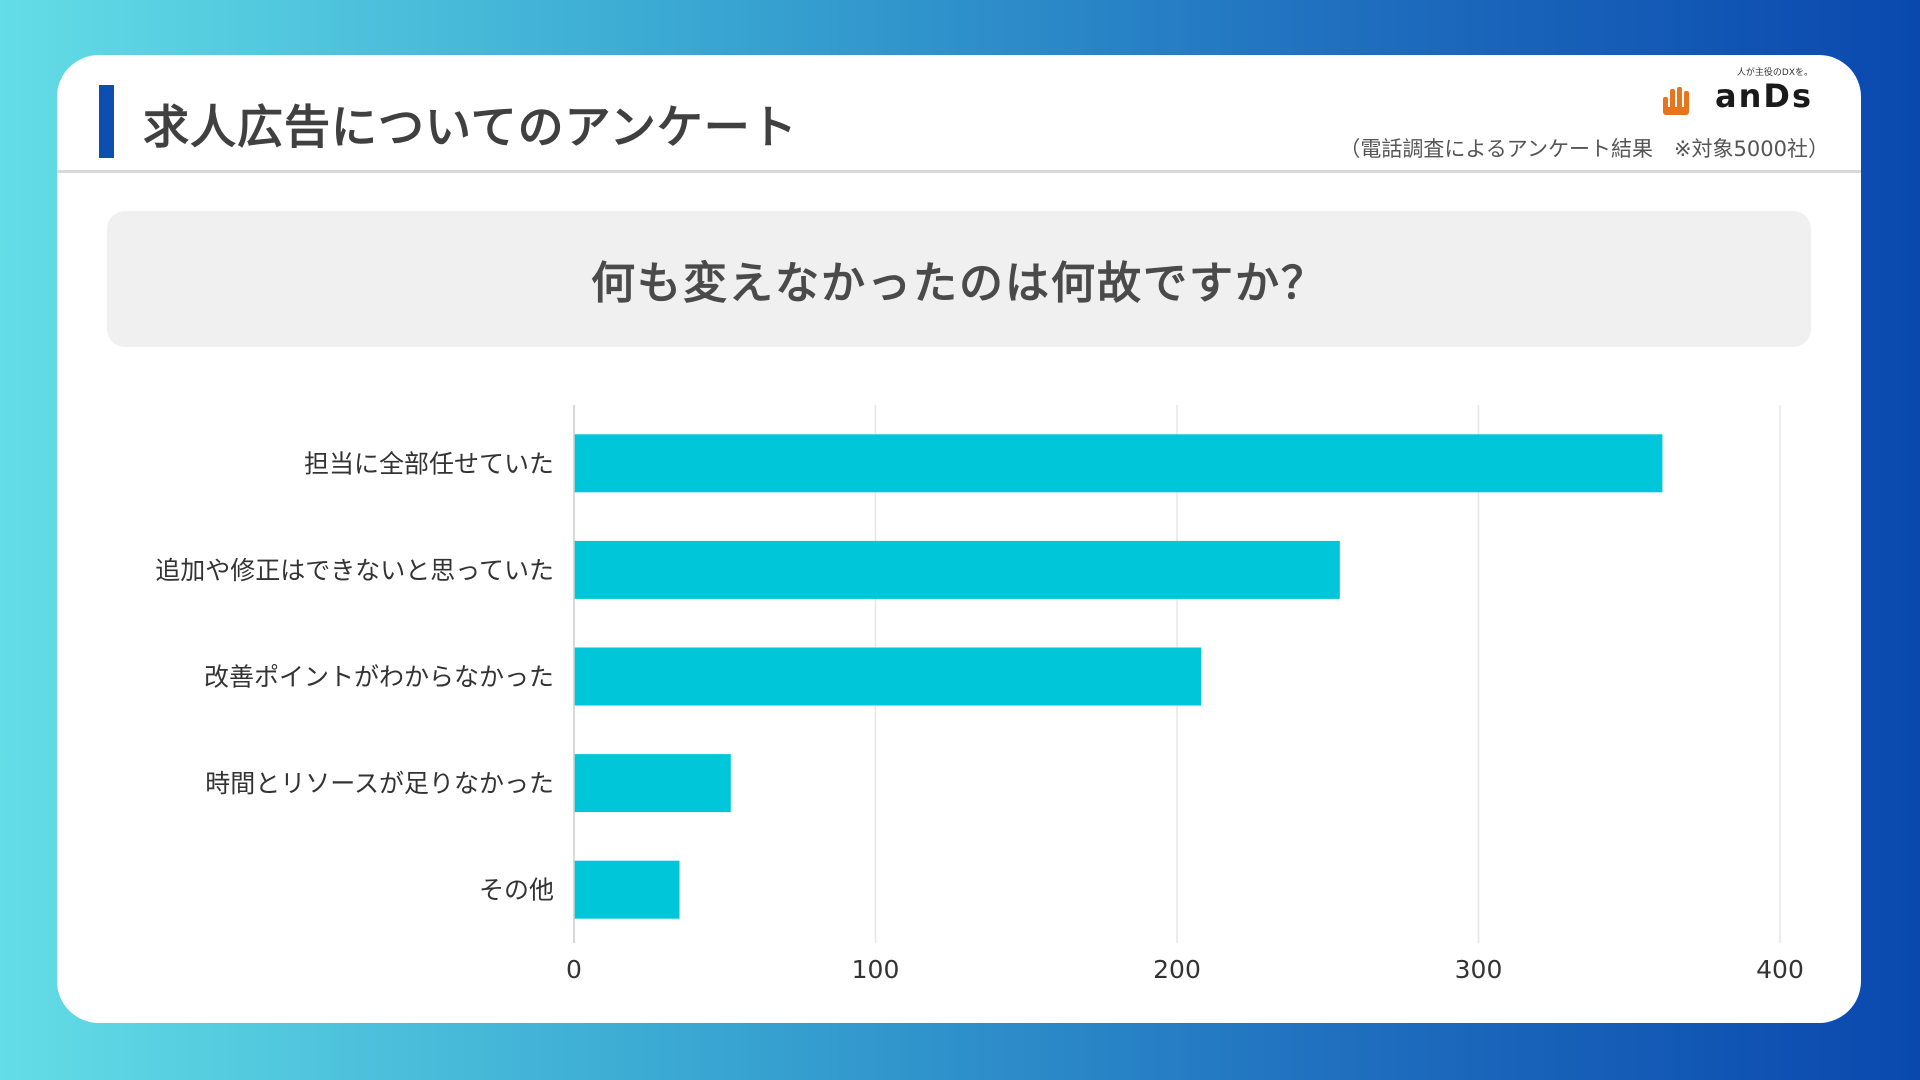 The height and width of the screenshot is (1080, 1920). I want to click on question-text: 何も変えなかったのは何故ですか？, so click(959, 283).